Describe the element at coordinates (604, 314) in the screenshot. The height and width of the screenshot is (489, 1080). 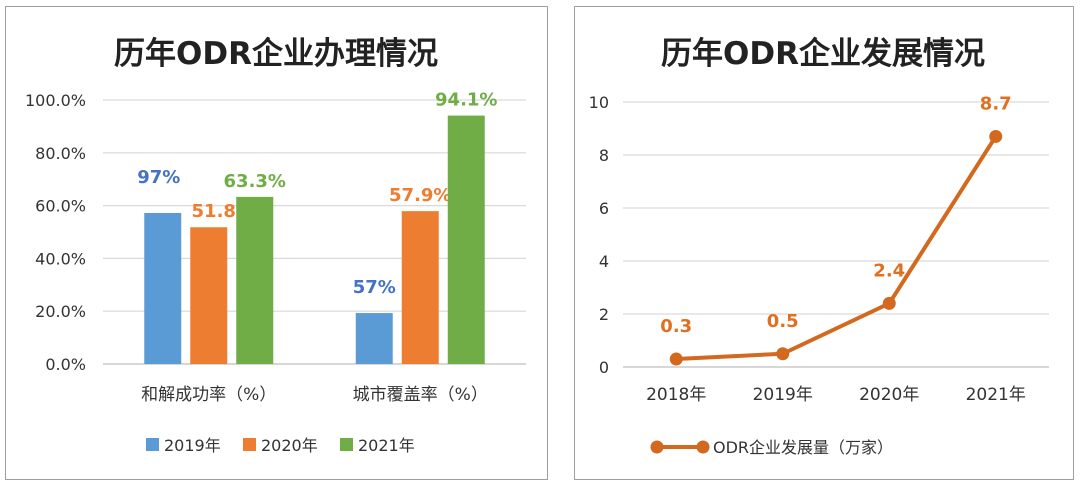
I see `y-tick-label: 2` at that location.